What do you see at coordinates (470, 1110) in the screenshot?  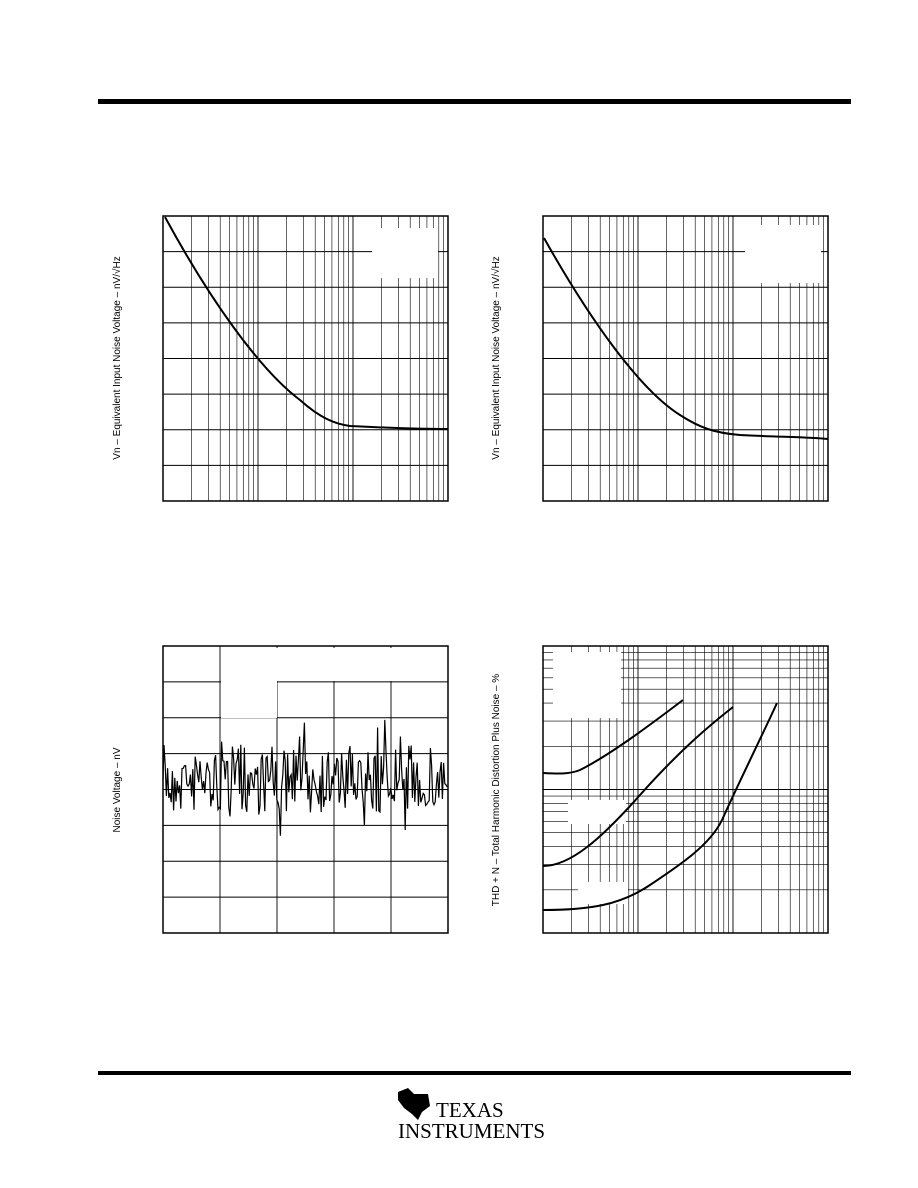 I see `logo-line1: TEXAS` at bounding box center [470, 1110].